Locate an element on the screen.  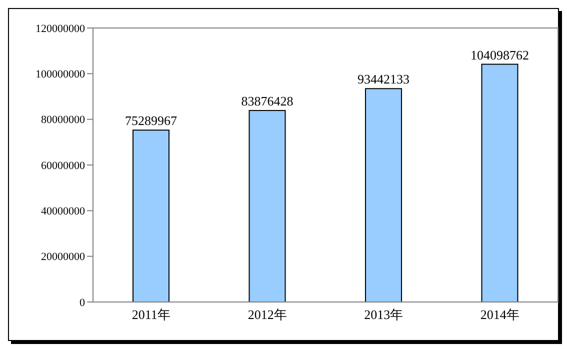
data-label: 93442133 is located at coordinates (384, 79).